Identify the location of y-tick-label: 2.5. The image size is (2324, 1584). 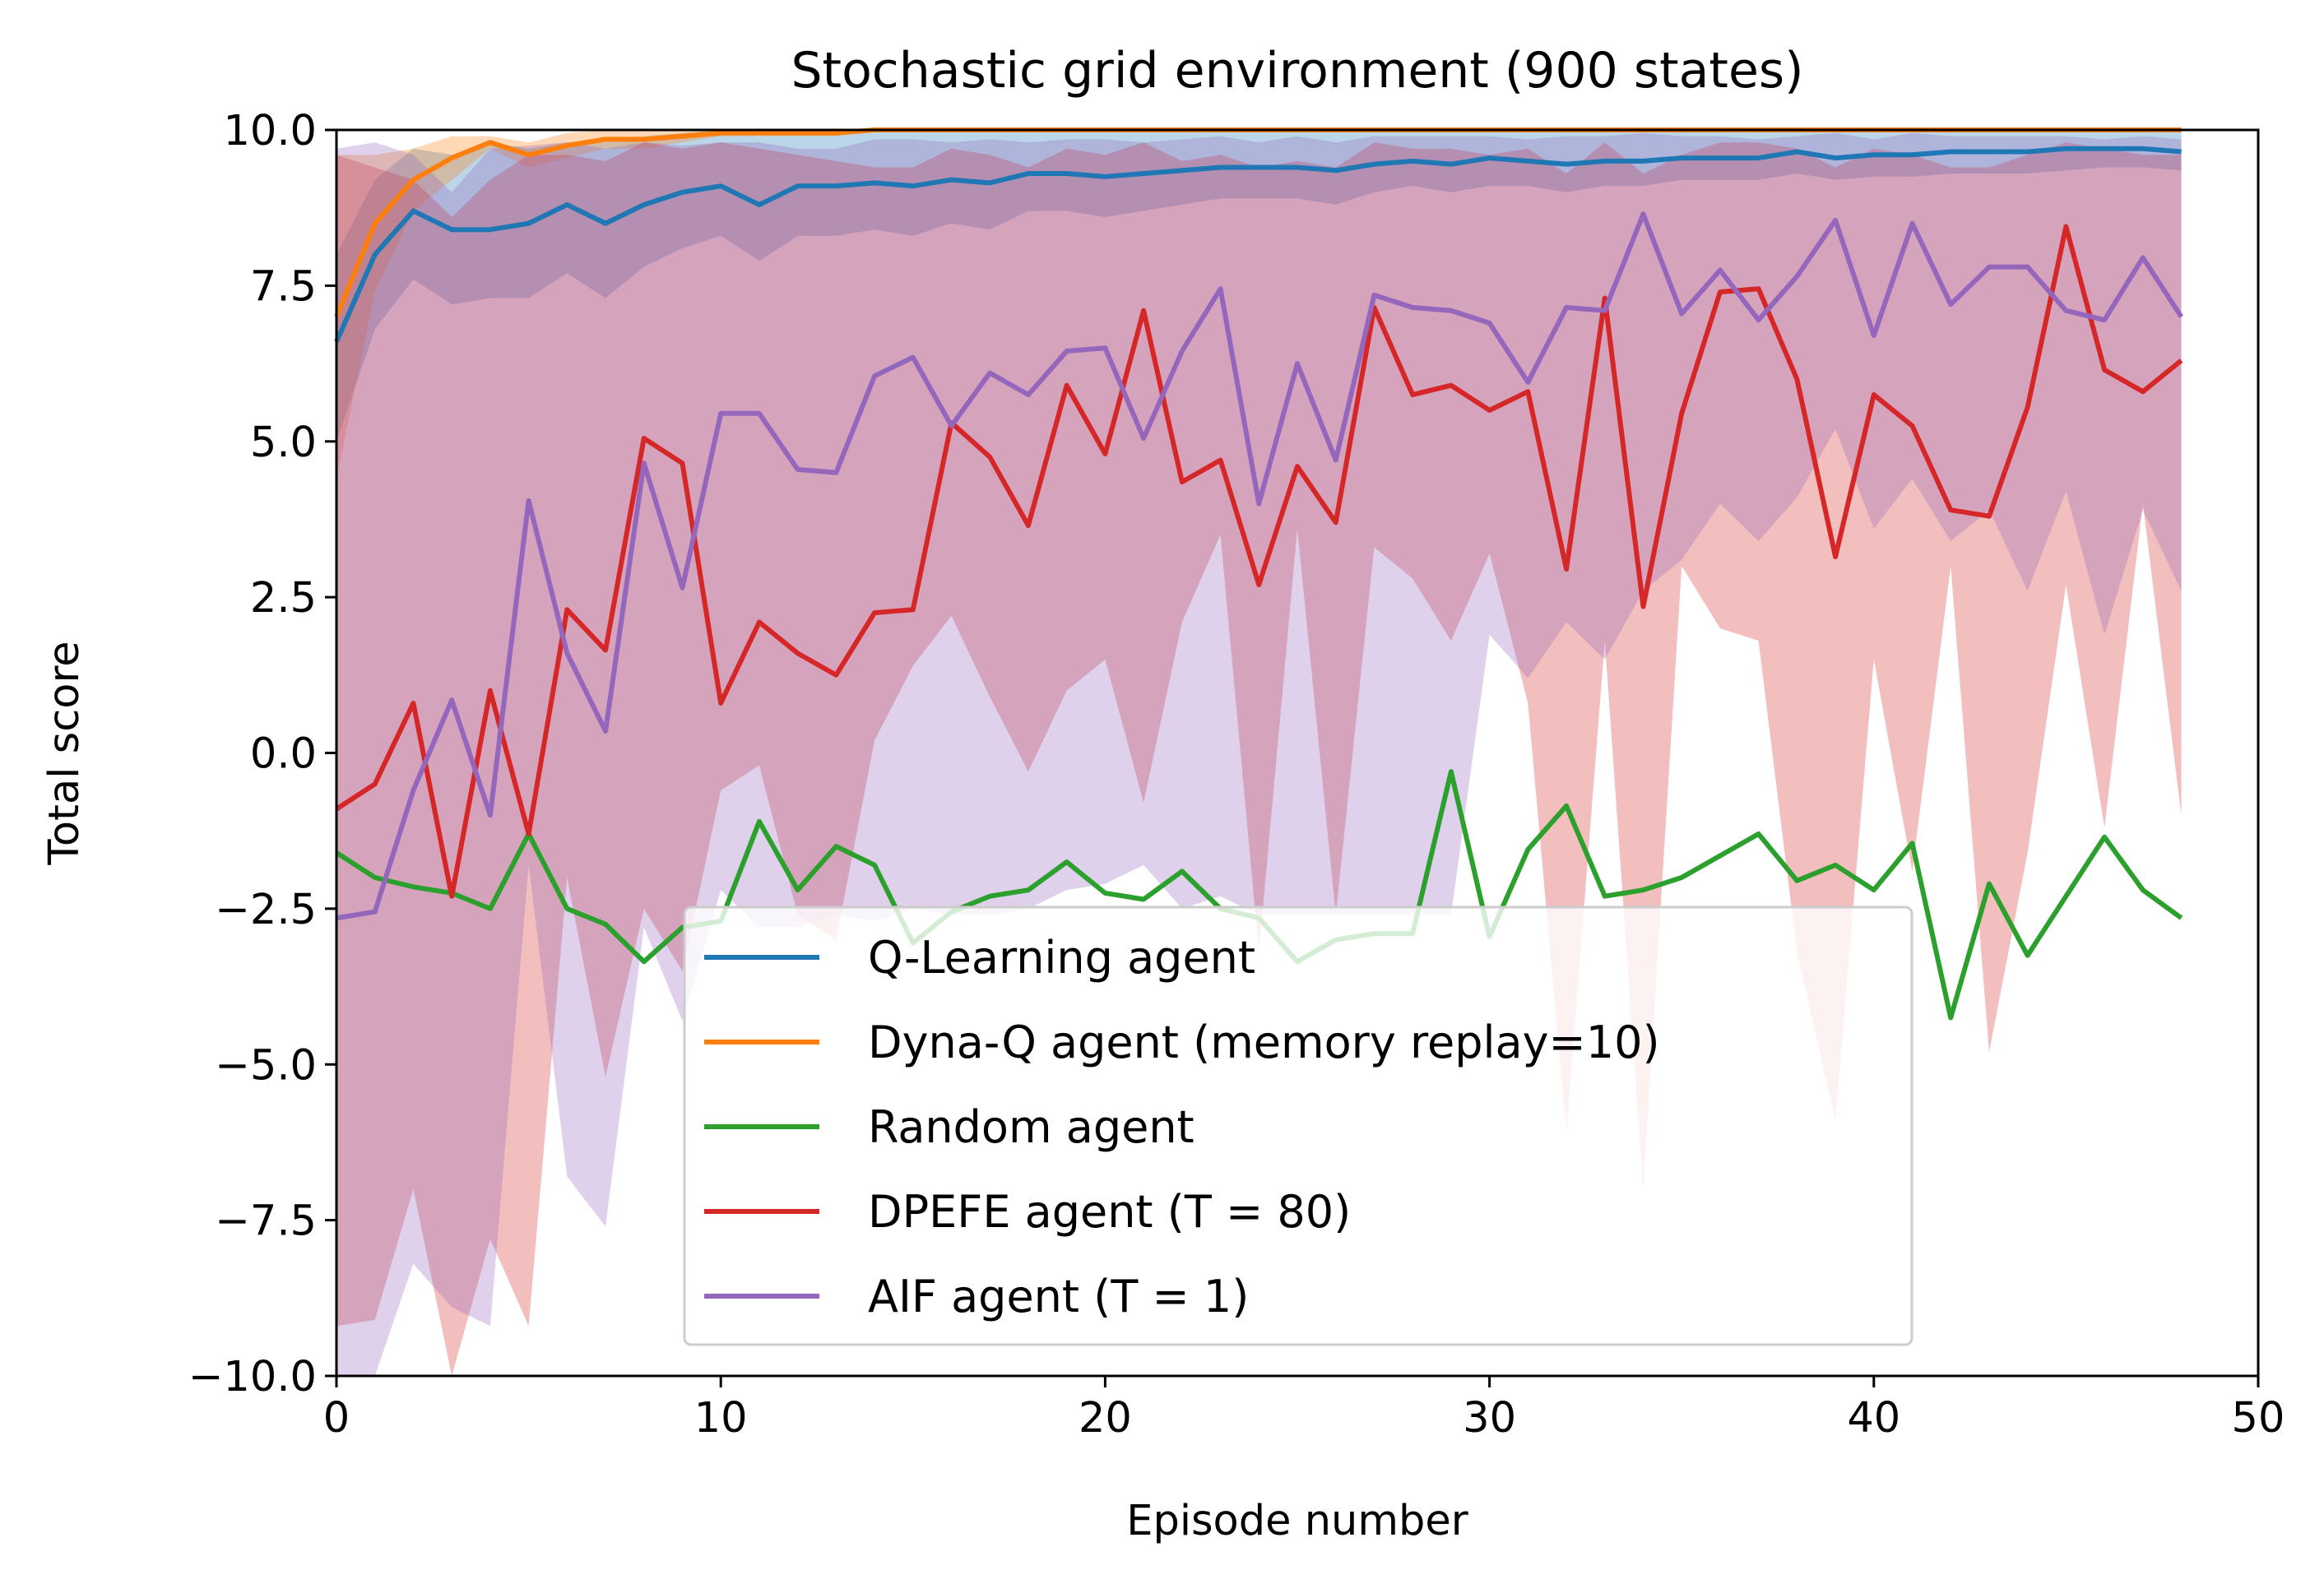
(283, 598).